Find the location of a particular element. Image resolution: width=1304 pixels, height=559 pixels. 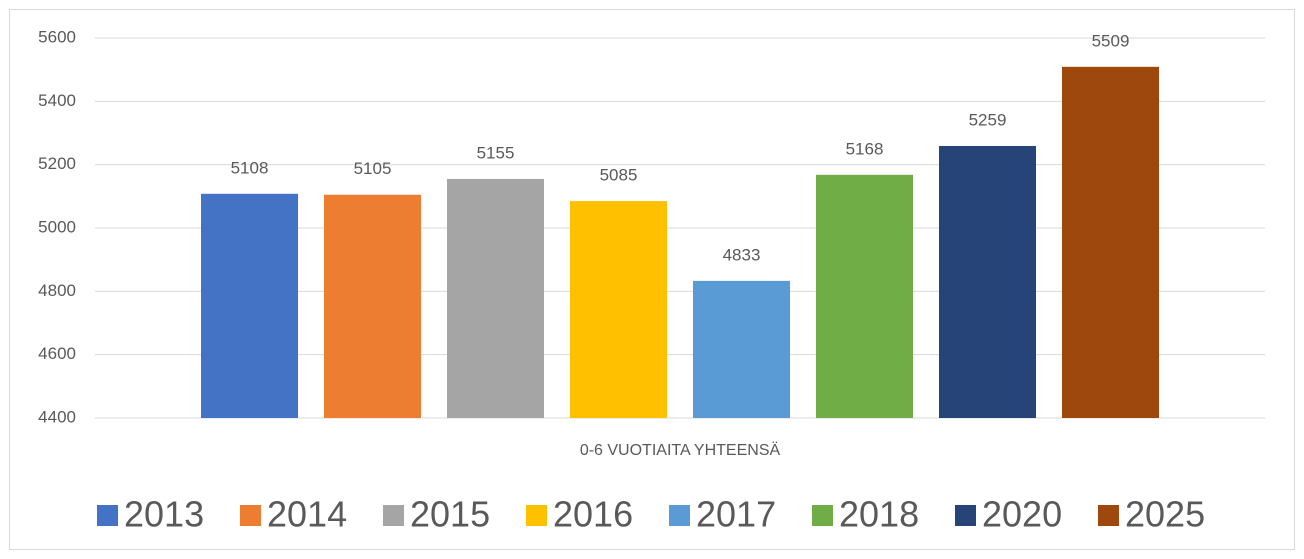

legend-label: 2013 is located at coordinates (164, 514).